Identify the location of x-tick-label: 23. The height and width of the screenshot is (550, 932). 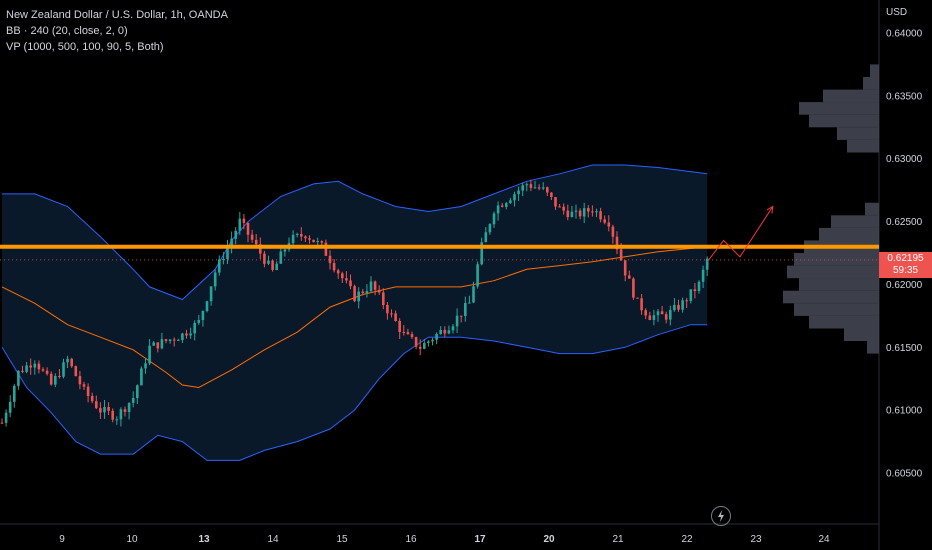
(756, 539).